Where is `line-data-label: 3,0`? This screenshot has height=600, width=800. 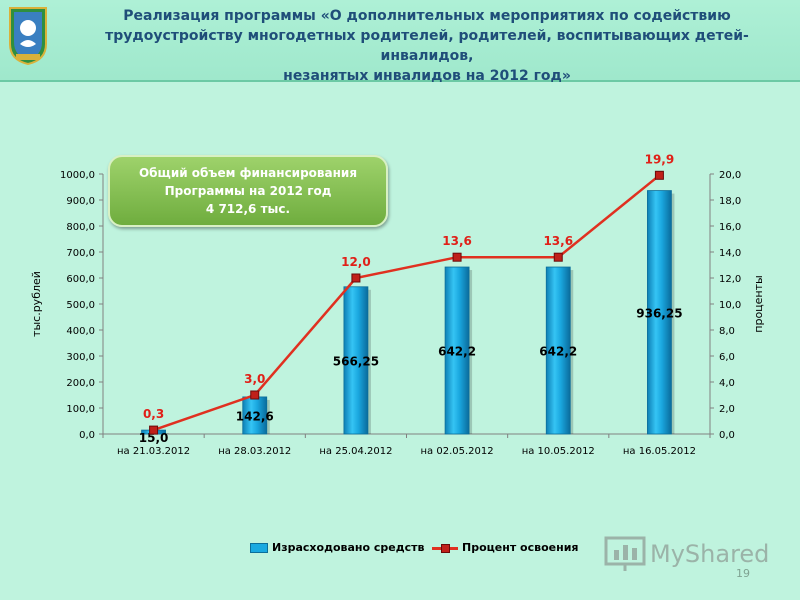 line-data-label: 3,0 is located at coordinates (254, 379).